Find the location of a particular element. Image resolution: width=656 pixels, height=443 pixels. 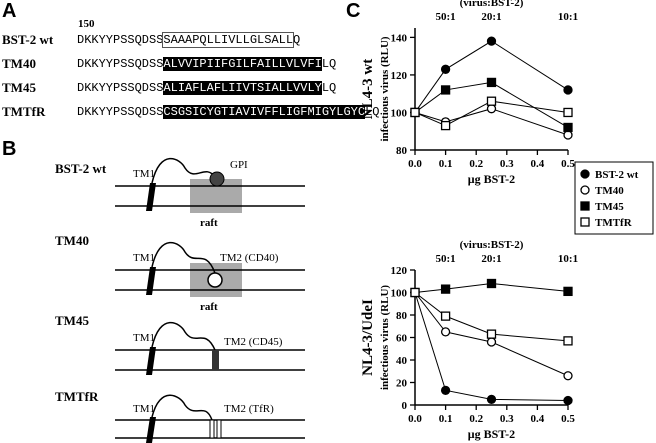

legend-label: TM45 is located at coordinates (609, 207).